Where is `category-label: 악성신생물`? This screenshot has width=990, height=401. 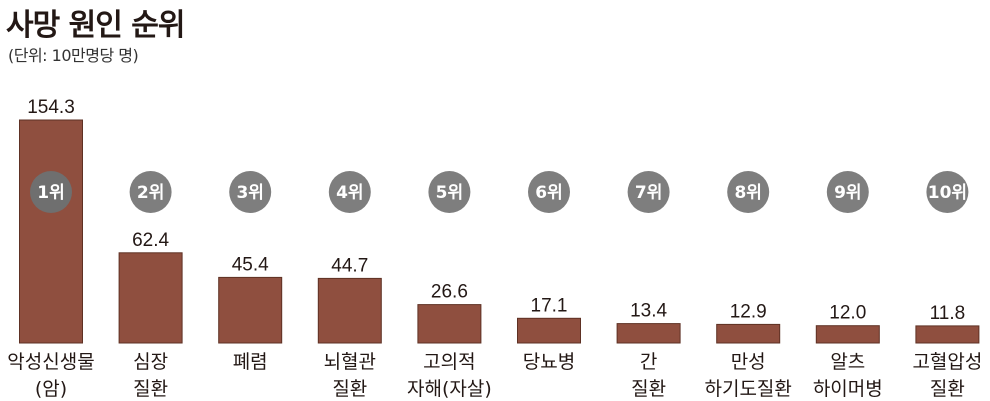 category-label: 악성신생물 is located at coordinates (50, 362).